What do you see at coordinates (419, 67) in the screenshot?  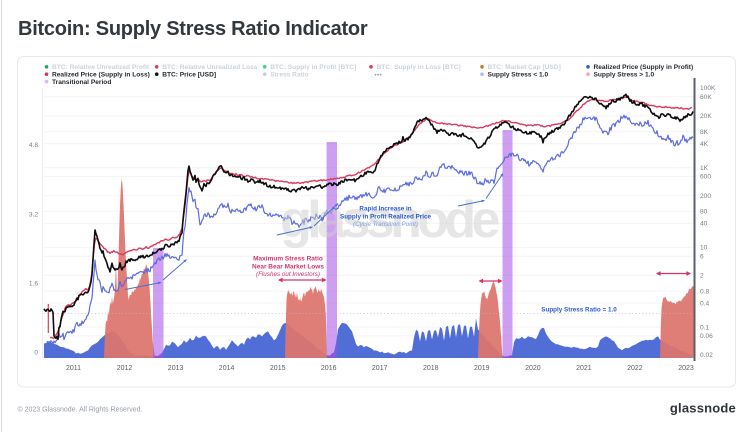 I see `svg-text: BTC: Supply in Loss [BTC]` at bounding box center [419, 67].